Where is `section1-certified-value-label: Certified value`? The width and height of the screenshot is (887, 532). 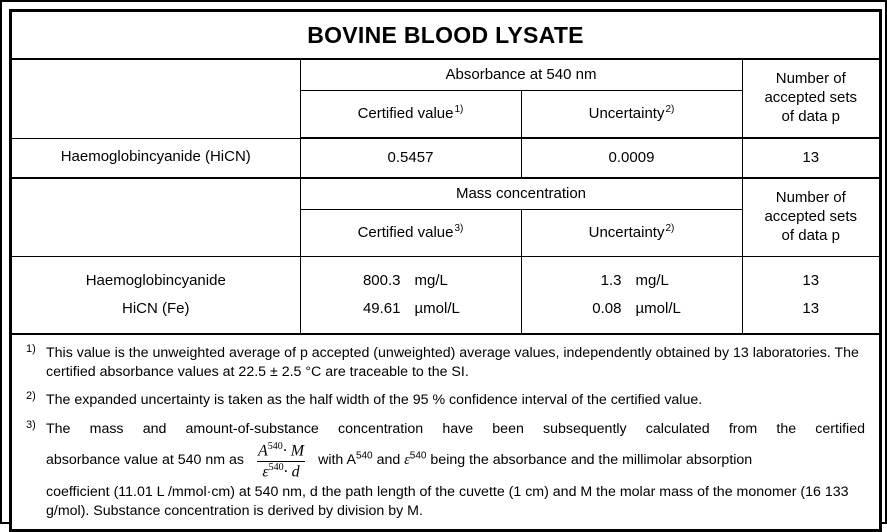
section1-certified-value-label: Certified value is located at coordinates (405, 113).